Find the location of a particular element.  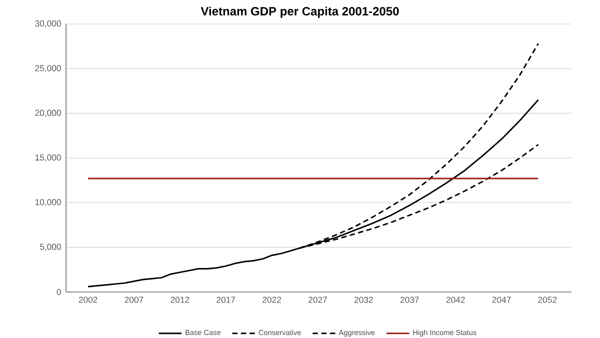

x-tick-label: 2032 is located at coordinates (363, 299).